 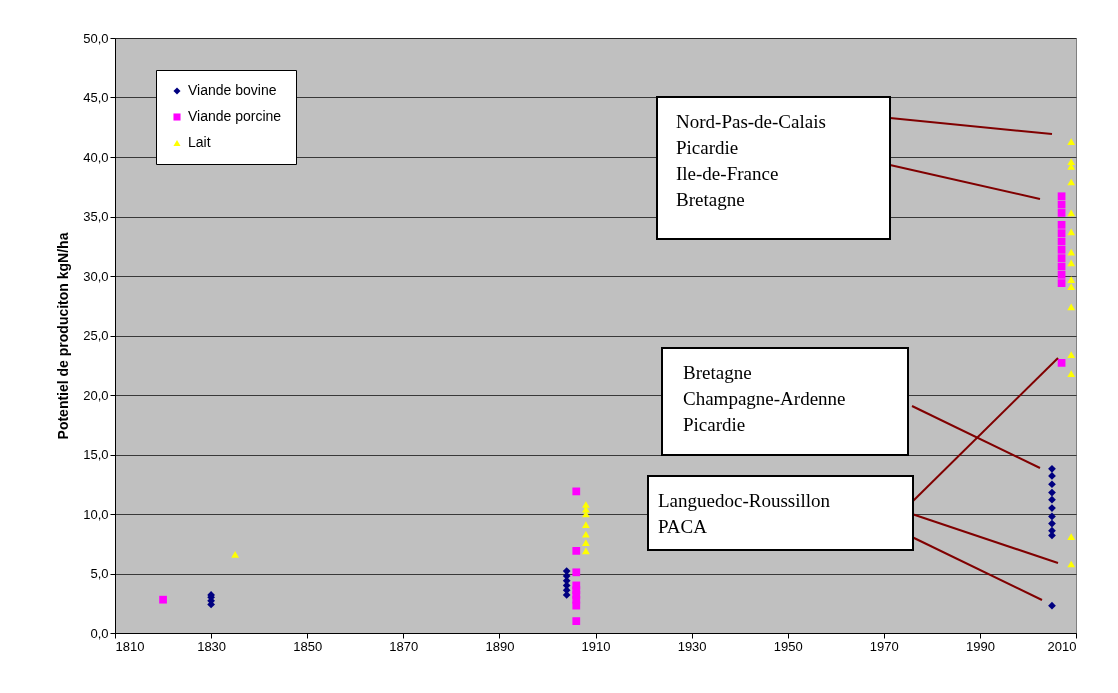 What do you see at coordinates (404, 646) in the screenshot?
I see `x-tick-label: 1870` at bounding box center [404, 646].